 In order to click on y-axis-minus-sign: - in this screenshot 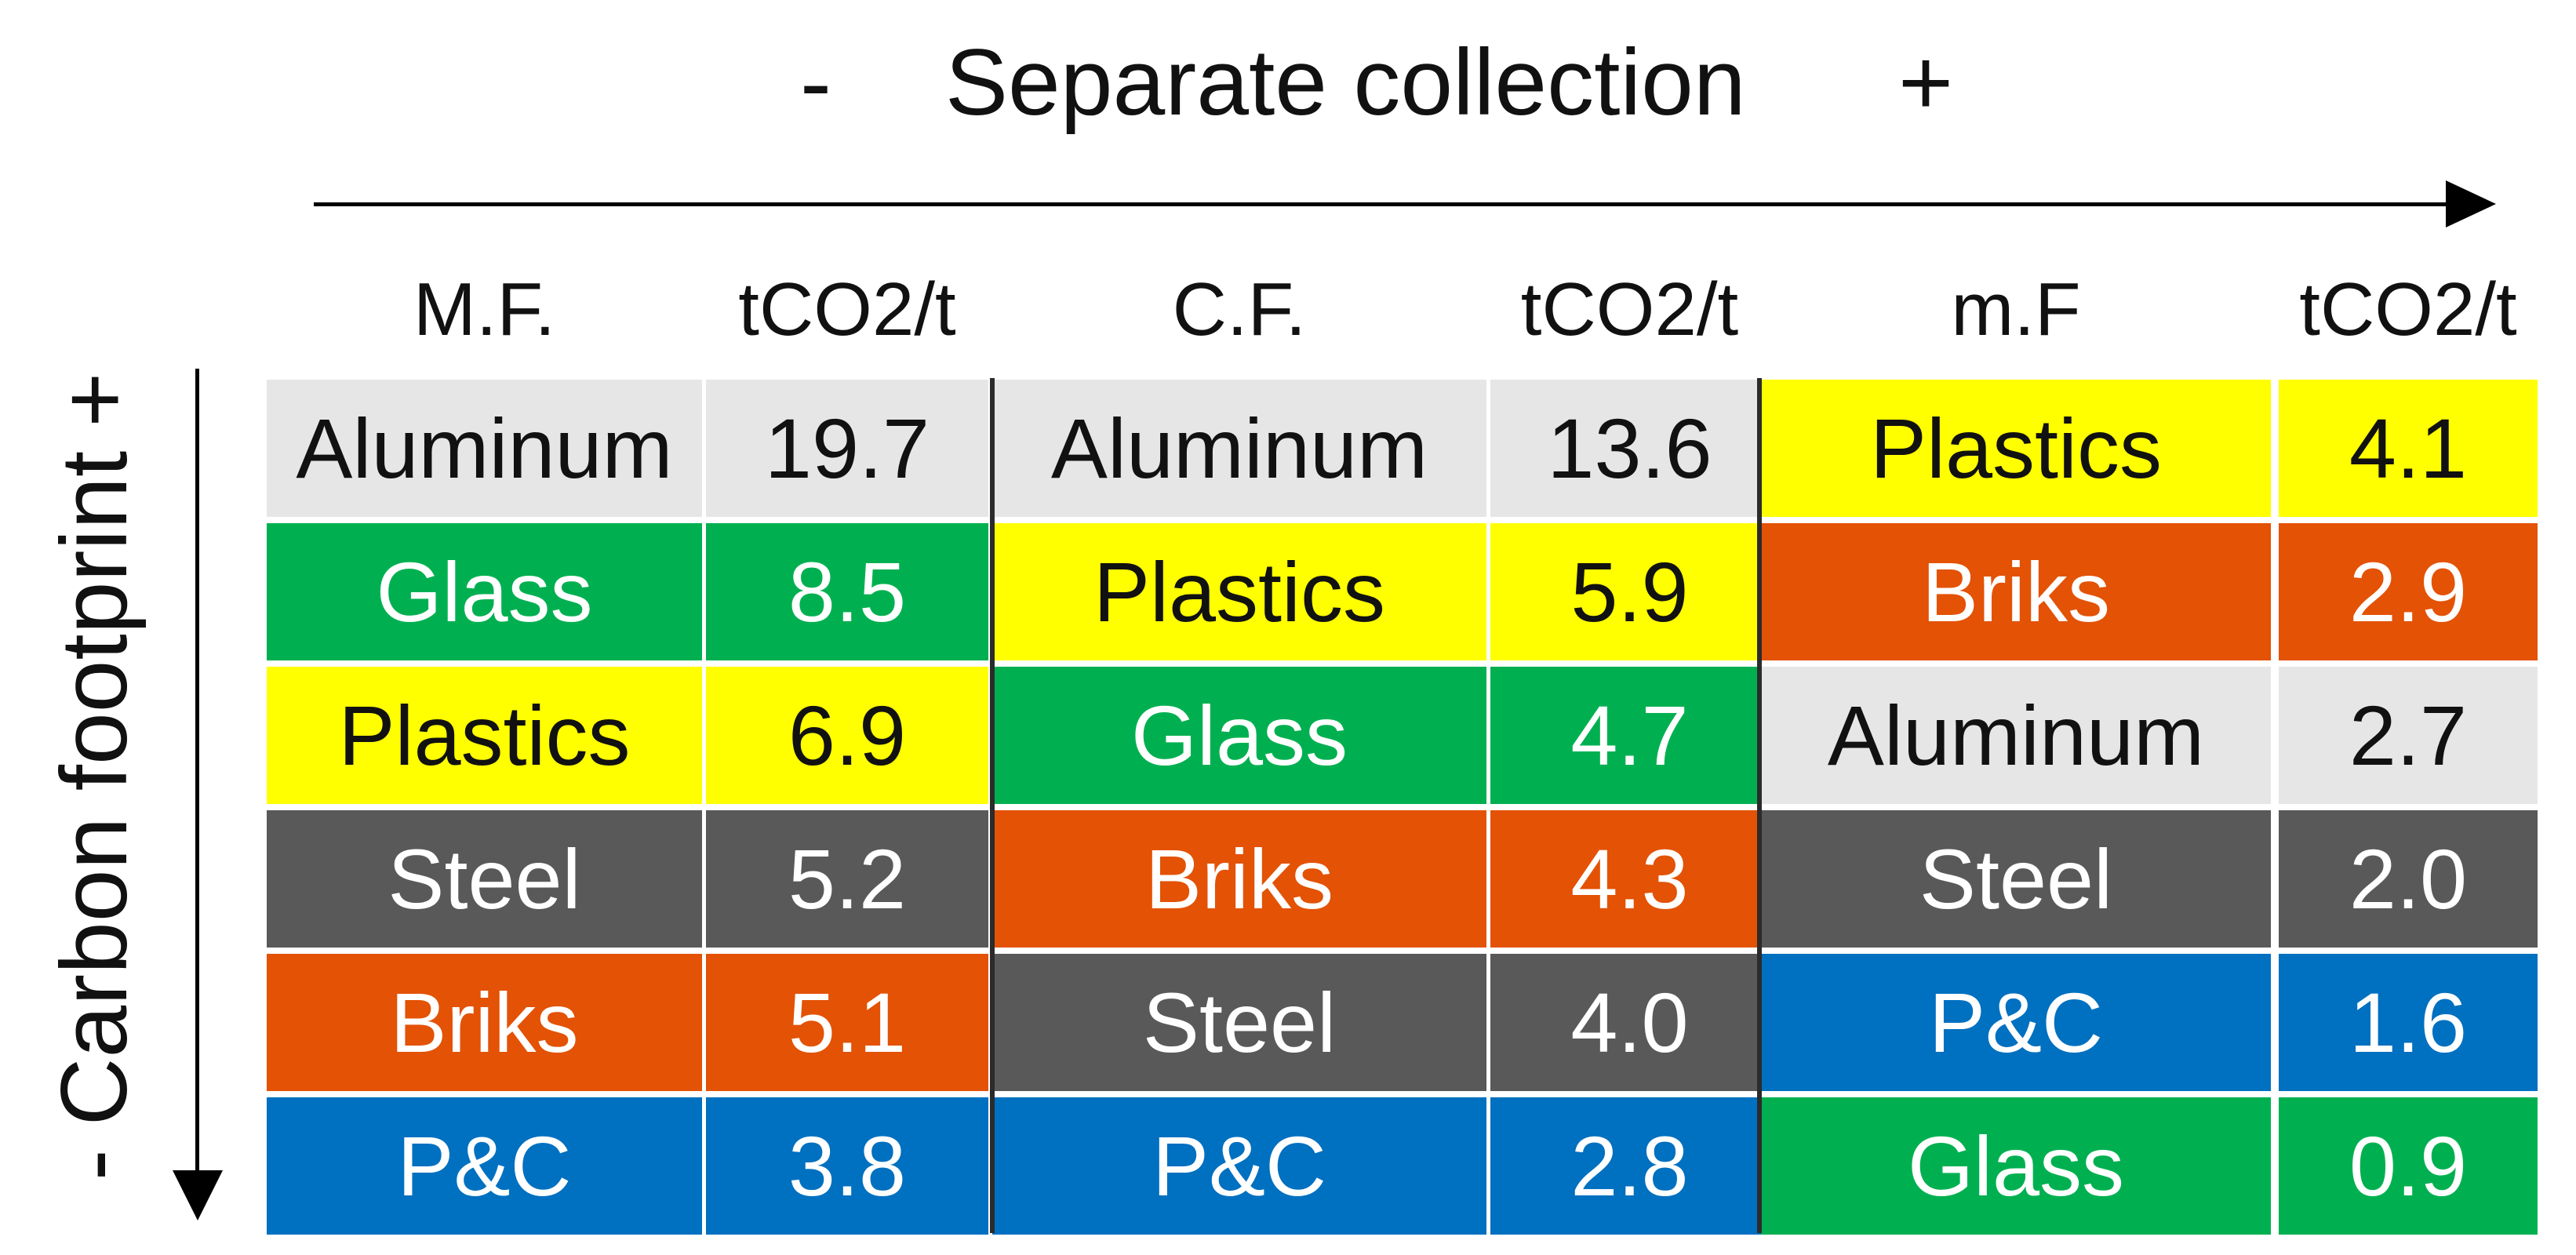, I will do `click(94, 1165)`.